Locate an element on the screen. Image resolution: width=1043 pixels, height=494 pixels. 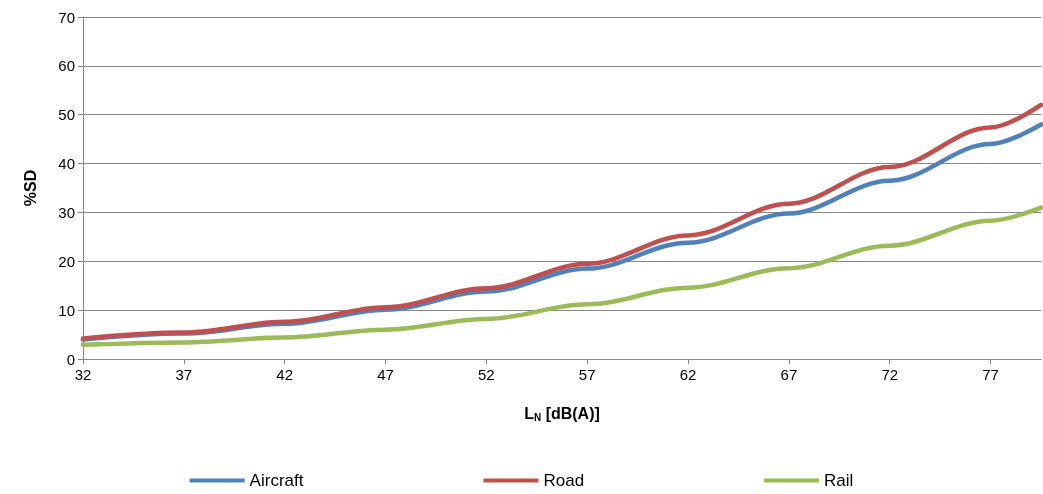
y-tick-label: 20 is located at coordinates (66, 261).